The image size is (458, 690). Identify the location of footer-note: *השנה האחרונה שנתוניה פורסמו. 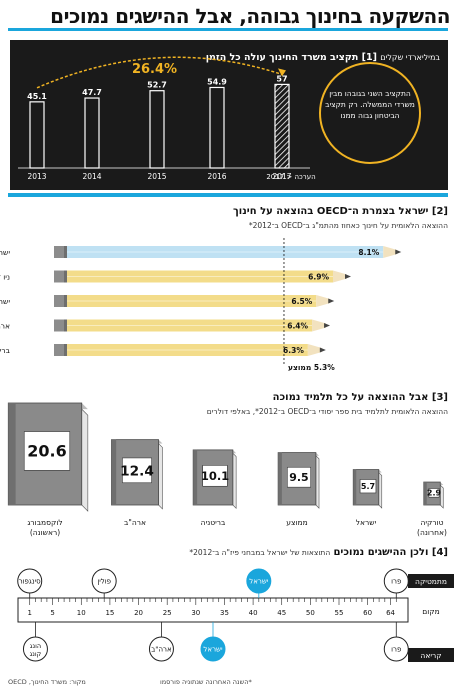
(206, 682).